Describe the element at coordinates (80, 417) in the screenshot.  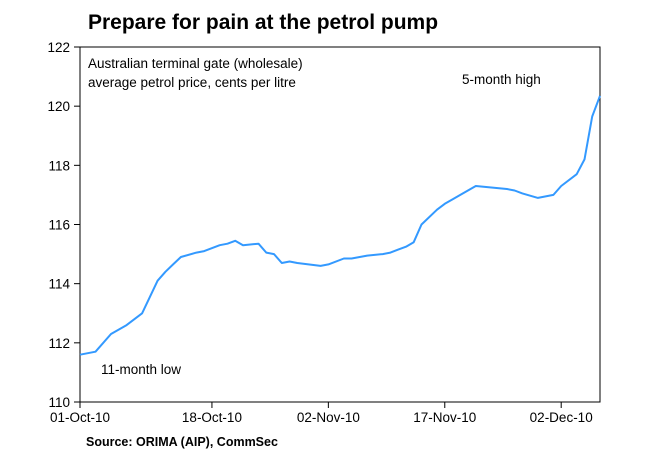
I see `x-tick-label: 01-Oct-10` at that location.